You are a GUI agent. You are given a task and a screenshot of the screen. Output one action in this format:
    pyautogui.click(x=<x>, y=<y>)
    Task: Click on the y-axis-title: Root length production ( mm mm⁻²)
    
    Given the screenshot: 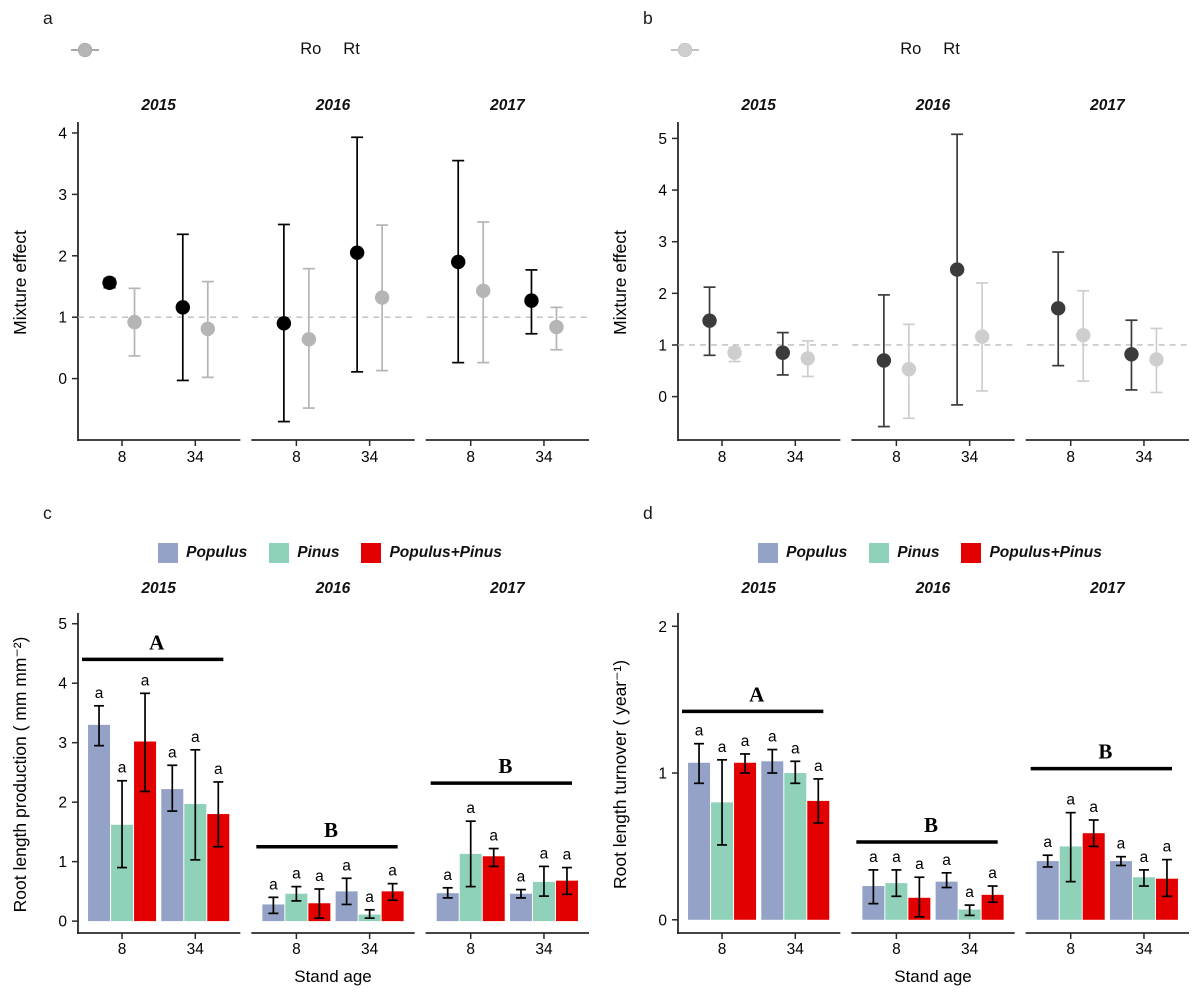 What is the action you would take?
    pyautogui.click(x=20, y=775)
    